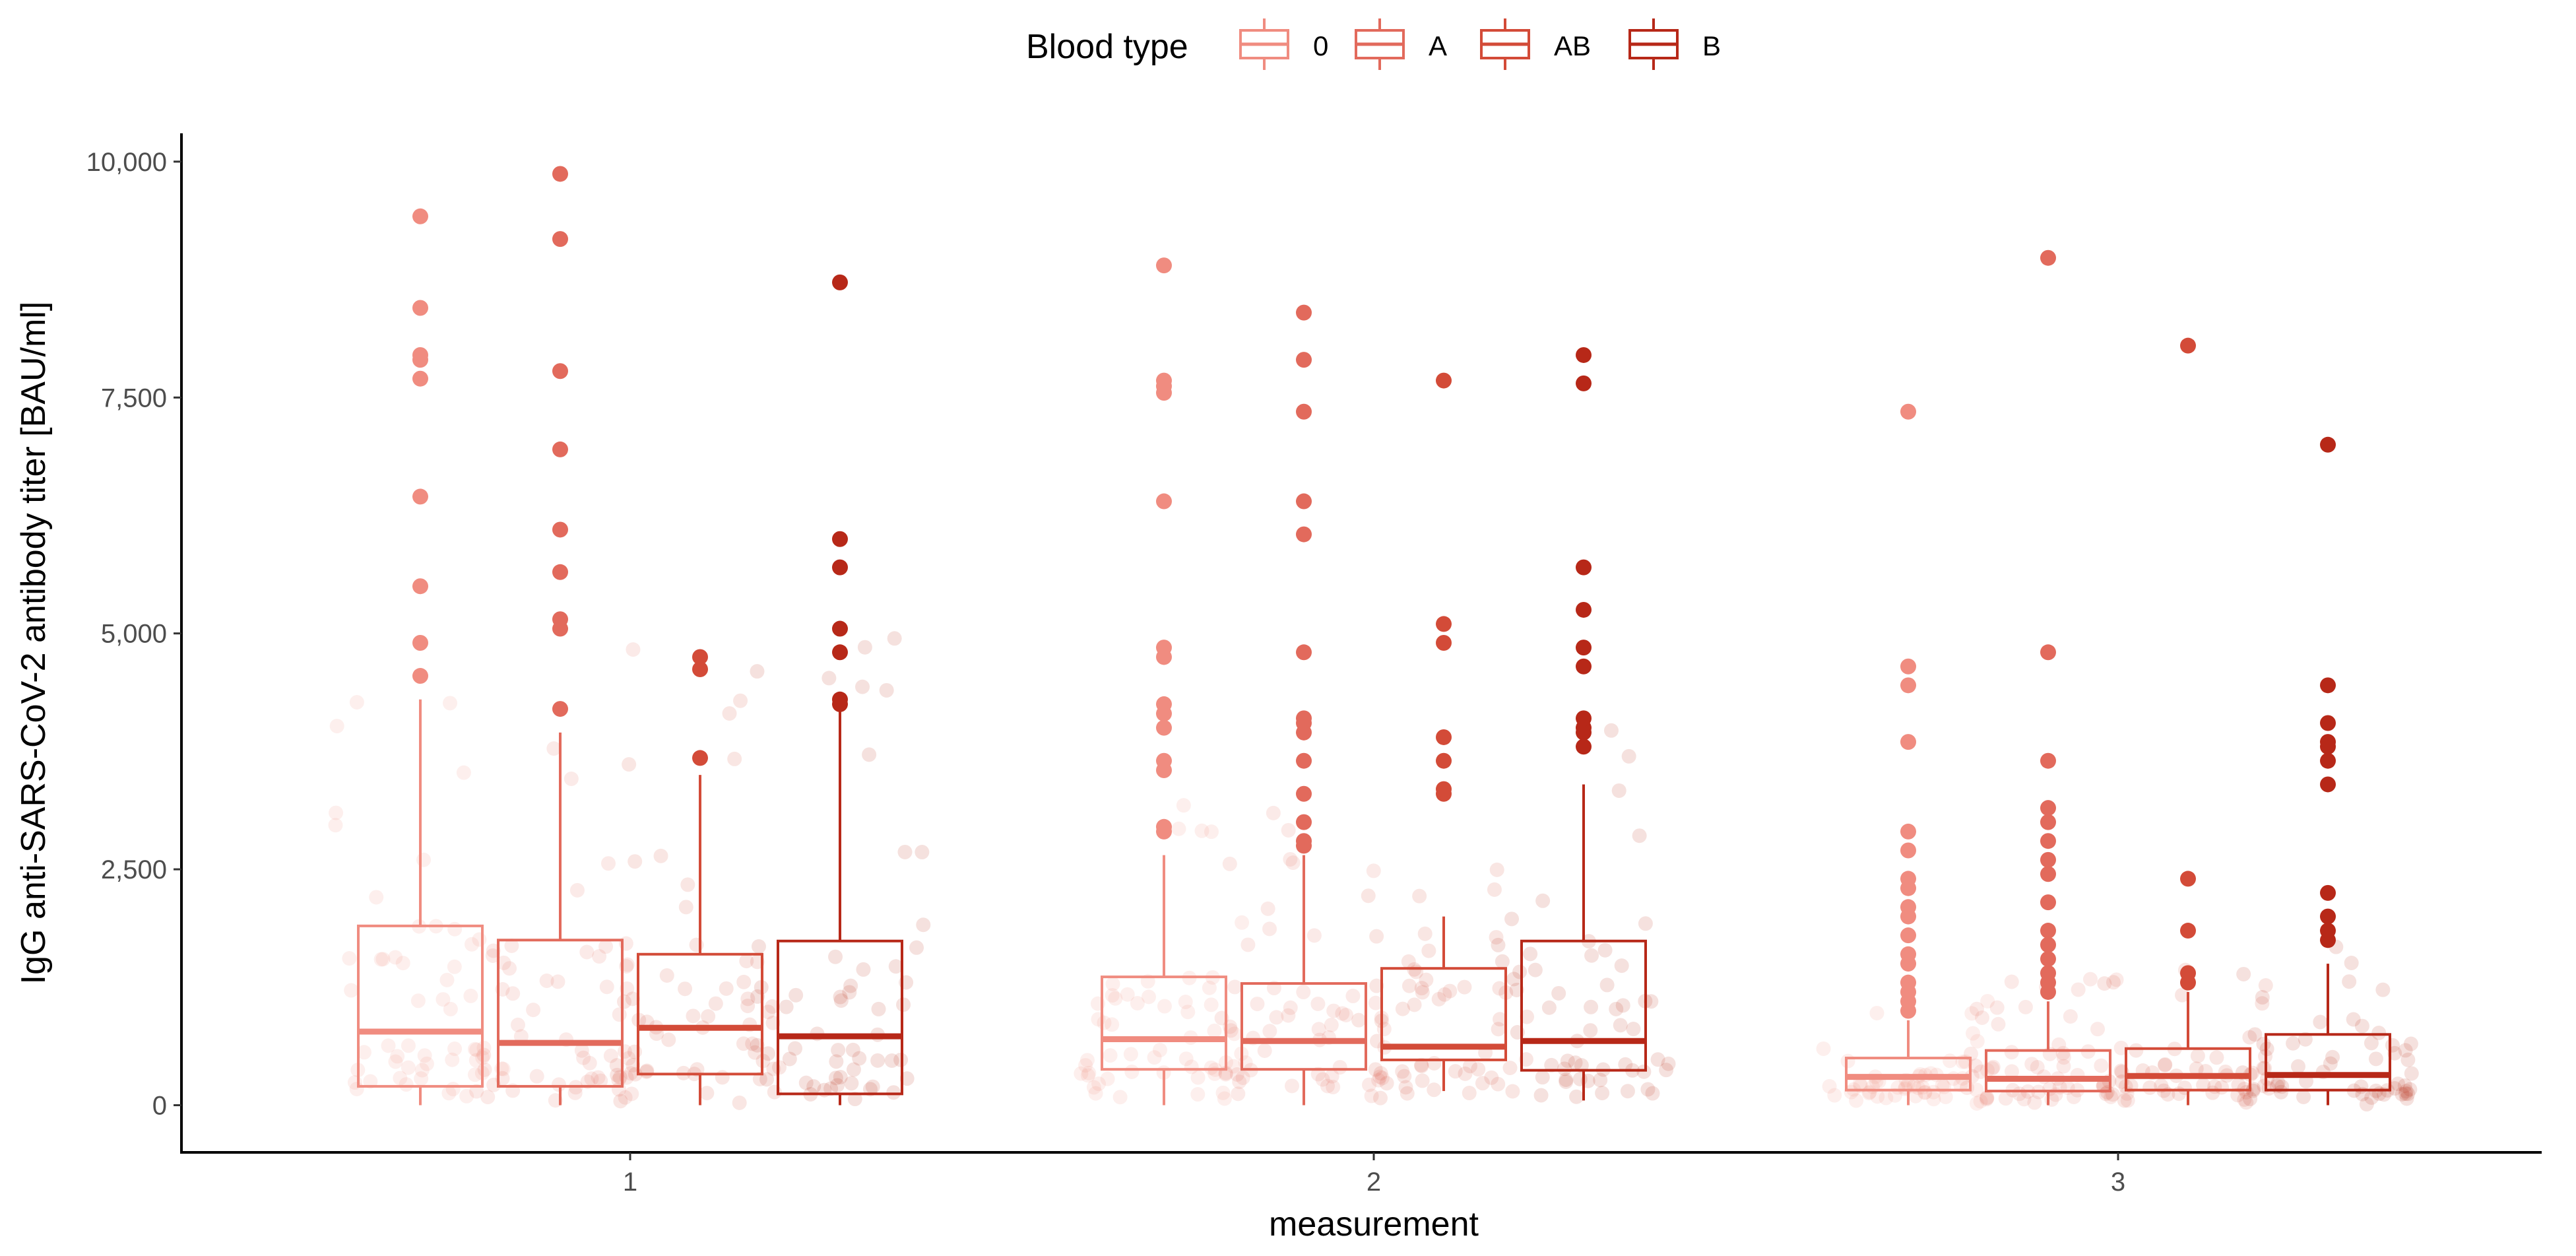 Image resolution: width=2576 pixels, height=1256 pixels. Describe the element at coordinates (1320, 45) in the screenshot. I see `legend-label: 0` at that location.